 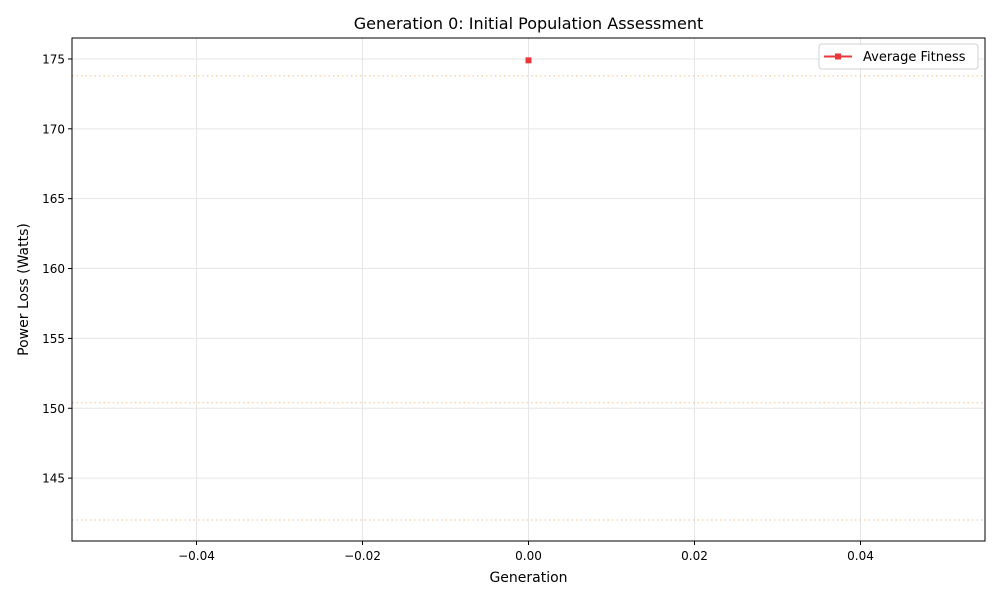 What do you see at coordinates (53, 199) in the screenshot?
I see `y-tick-label: 165` at bounding box center [53, 199].